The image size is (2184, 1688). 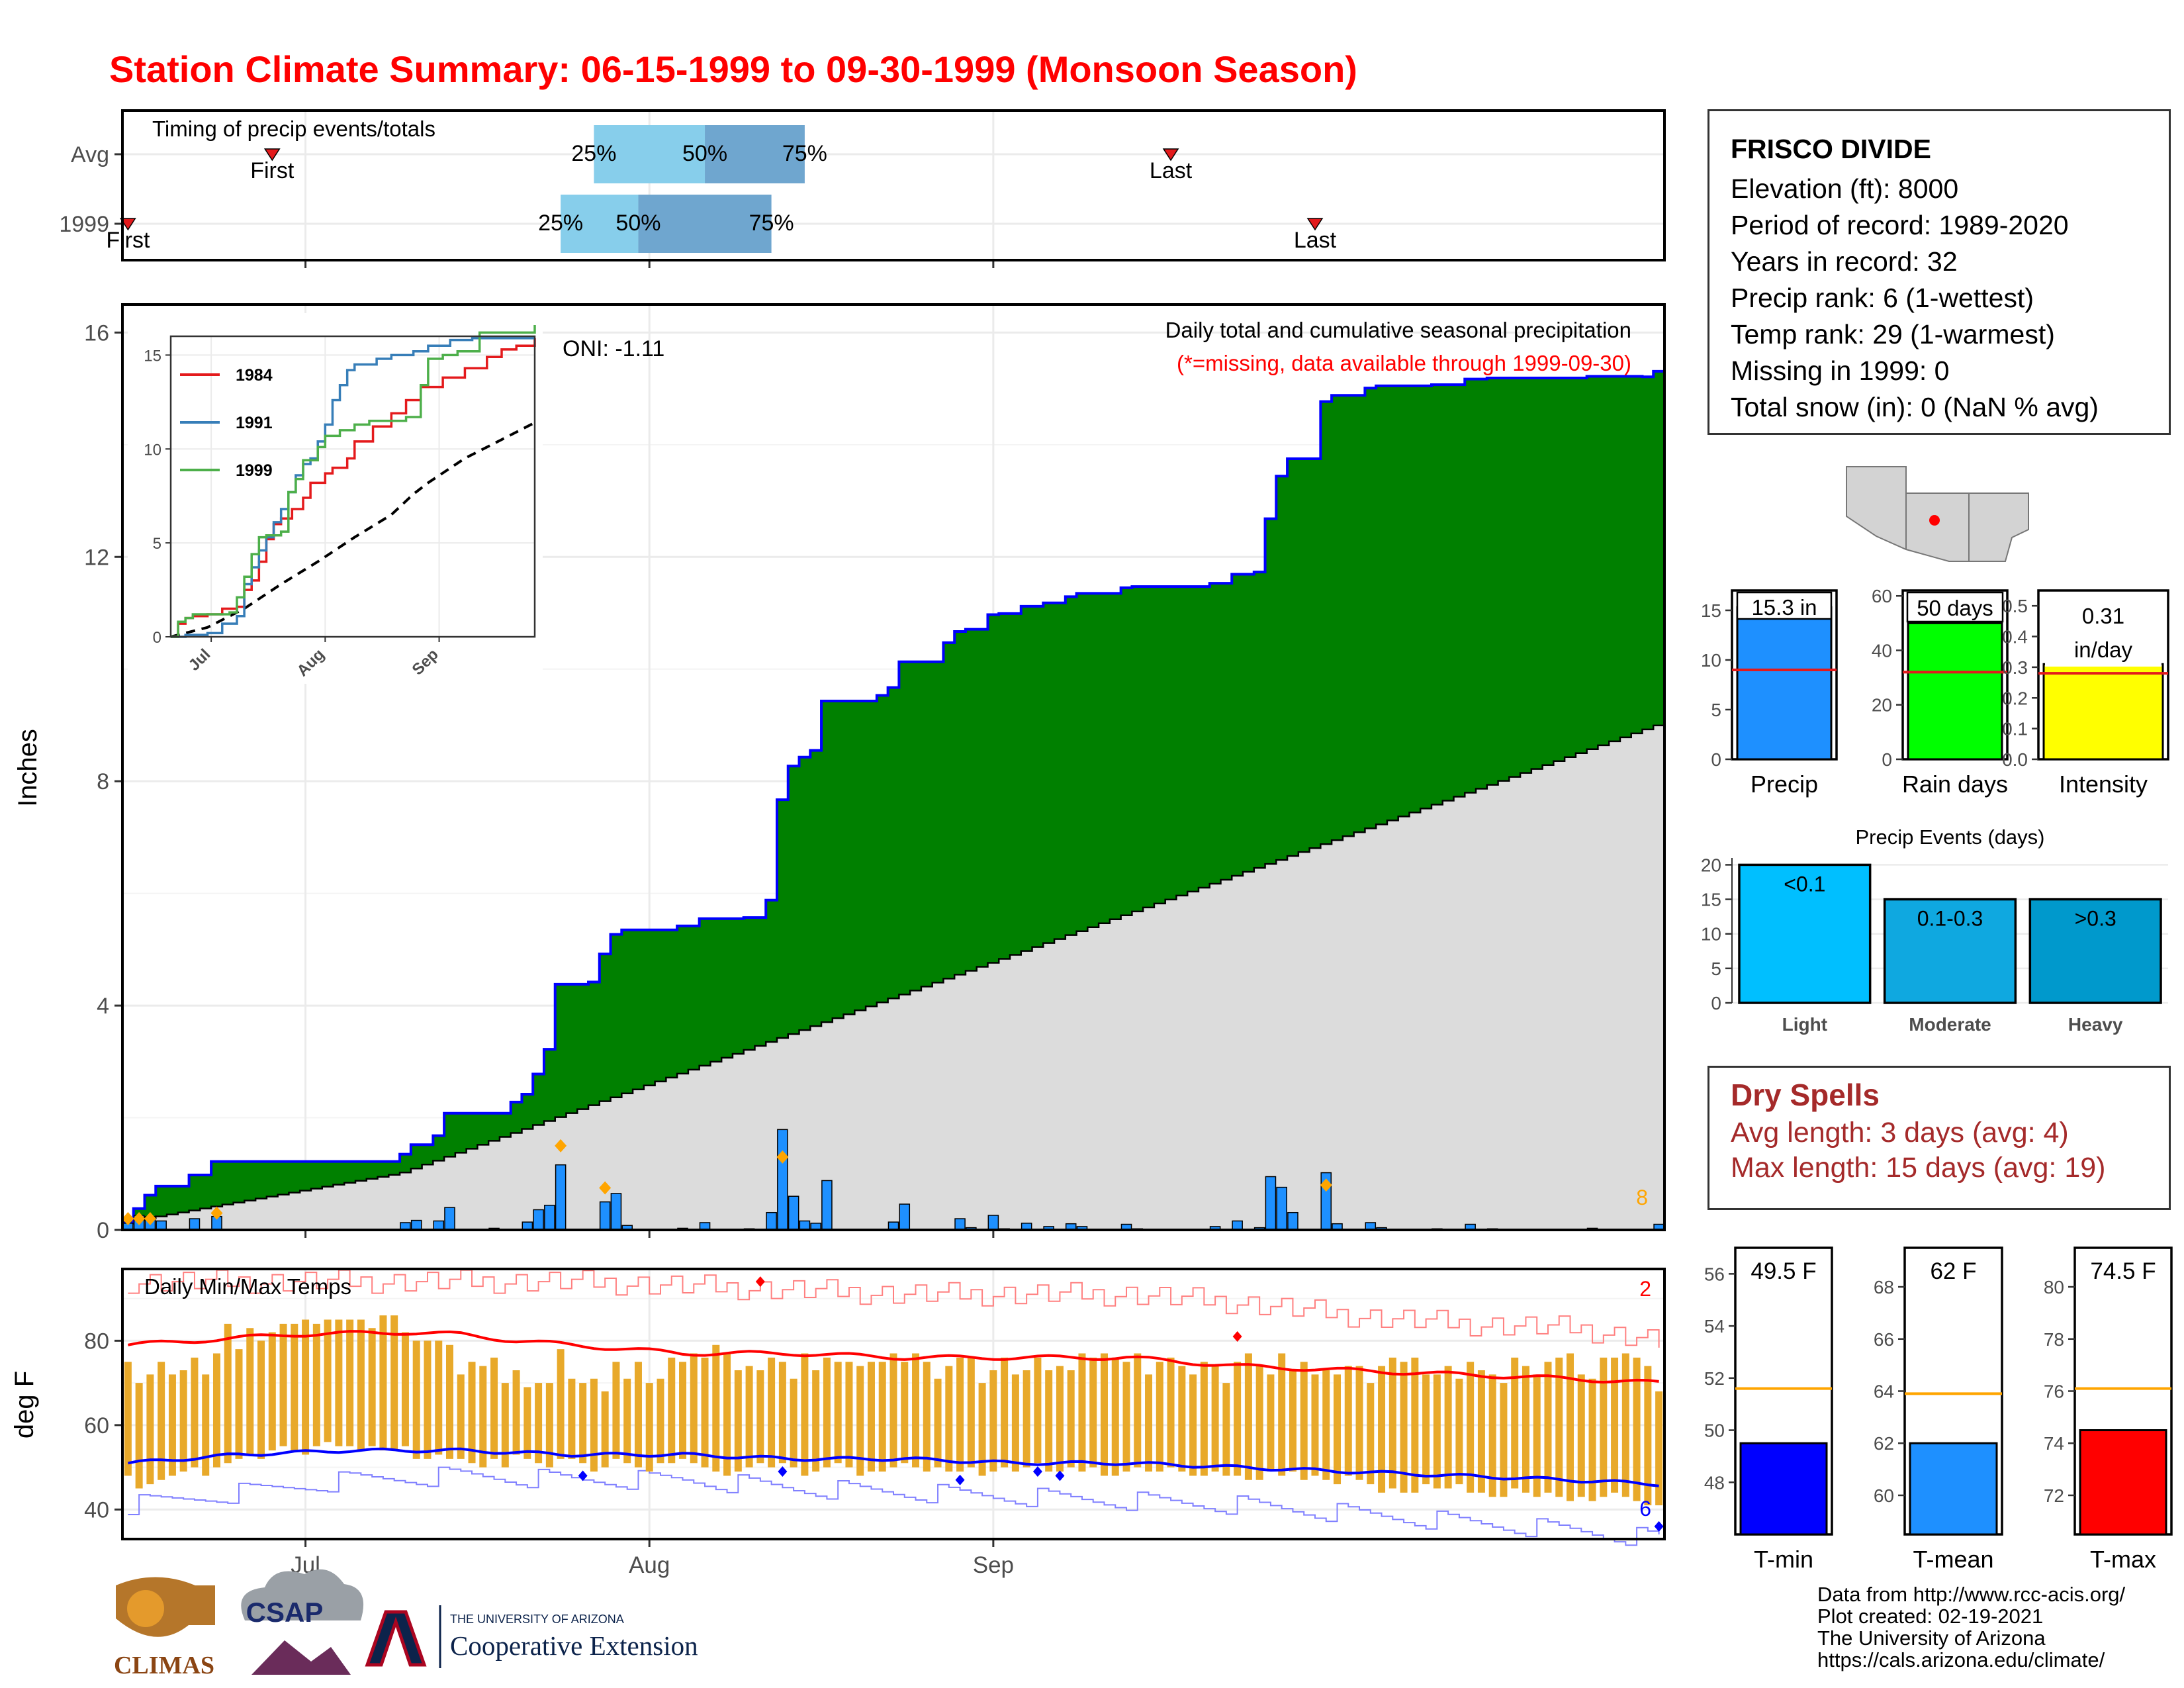 I want to click on precip-total-2-y-tick-label: 0.0, so click(x=2015, y=759).